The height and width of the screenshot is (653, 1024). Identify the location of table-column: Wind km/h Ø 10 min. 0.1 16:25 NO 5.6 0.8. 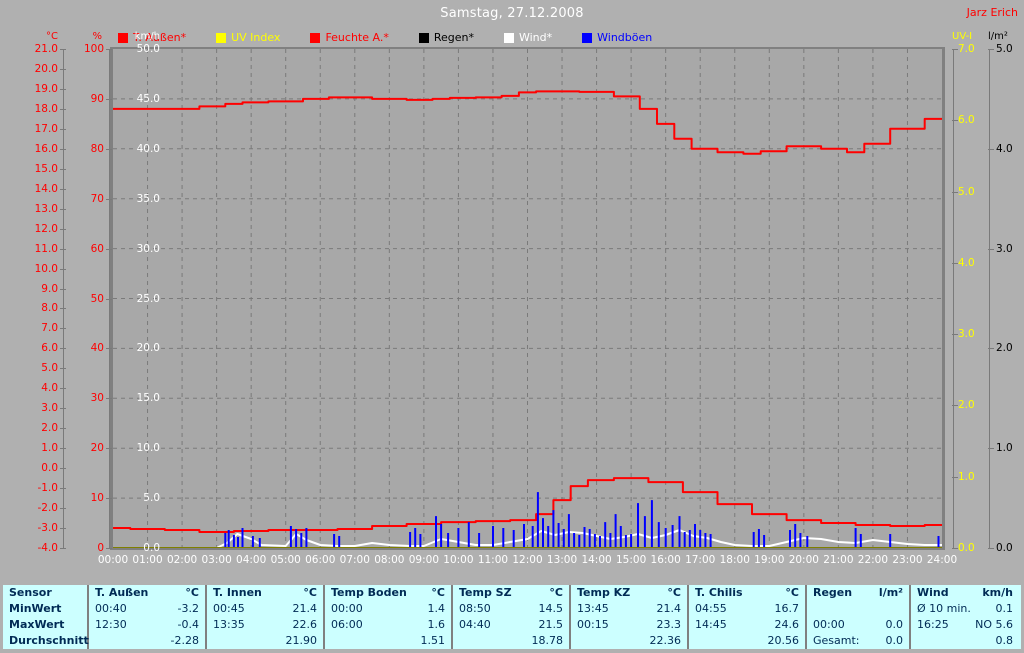
(965, 617).